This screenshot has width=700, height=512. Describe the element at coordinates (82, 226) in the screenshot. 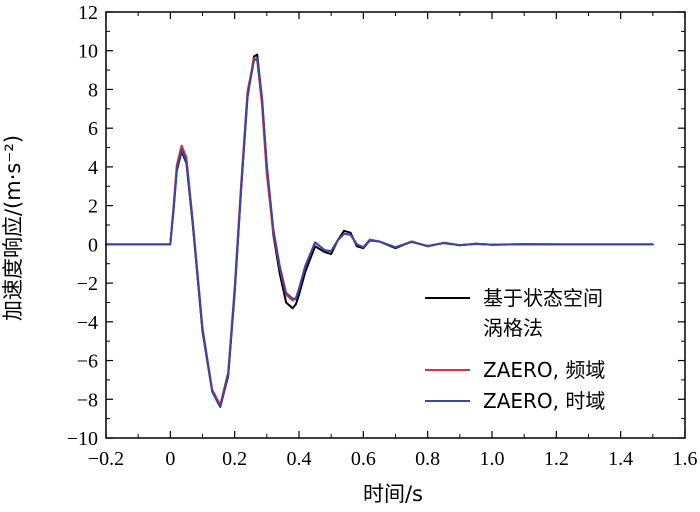

I see `y-tick-labels: −10 −8 −6 −4 −2 0 2 4 6 8 10 12` at that location.